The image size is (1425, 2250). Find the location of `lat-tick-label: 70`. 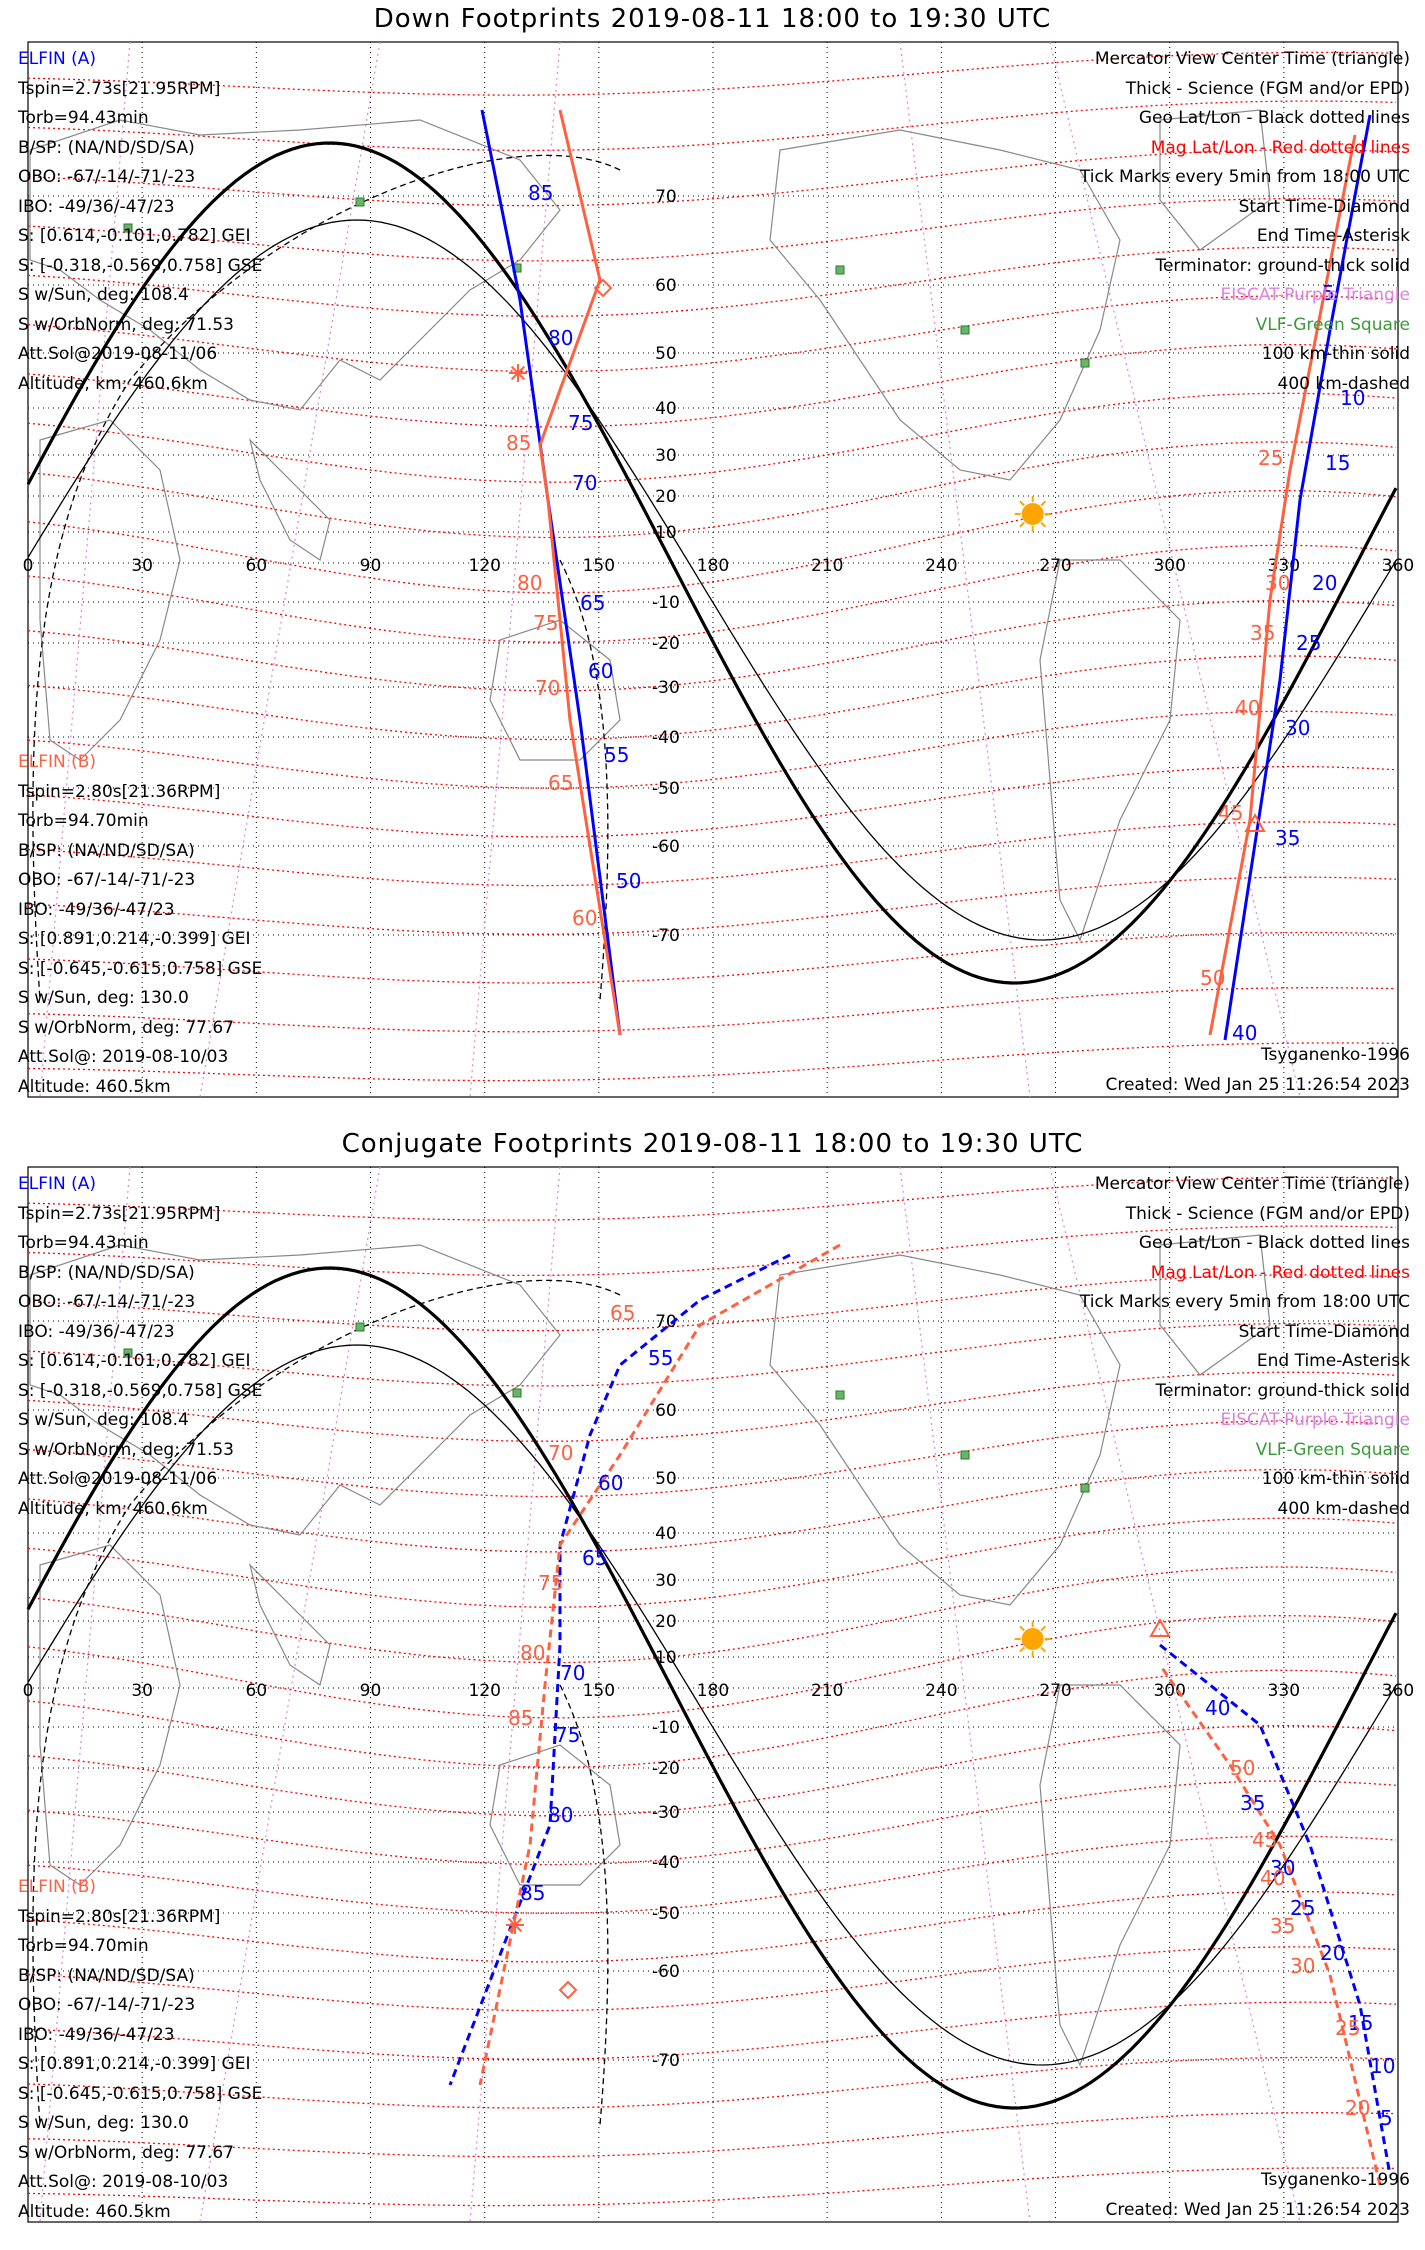

lat-tick-label: 70 is located at coordinates (666, 197).